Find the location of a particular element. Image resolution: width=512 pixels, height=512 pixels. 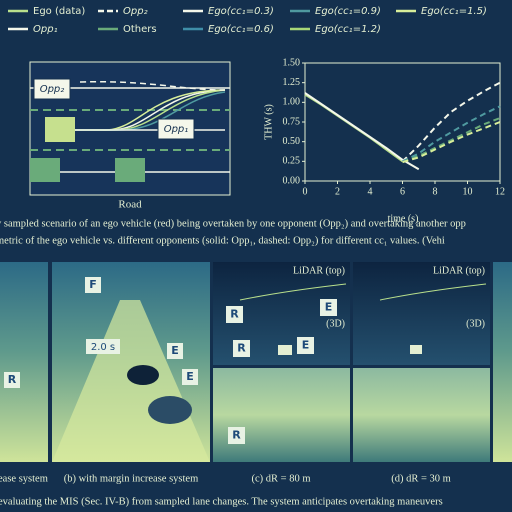

x-tick-label: 4 is located at coordinates (370, 191).